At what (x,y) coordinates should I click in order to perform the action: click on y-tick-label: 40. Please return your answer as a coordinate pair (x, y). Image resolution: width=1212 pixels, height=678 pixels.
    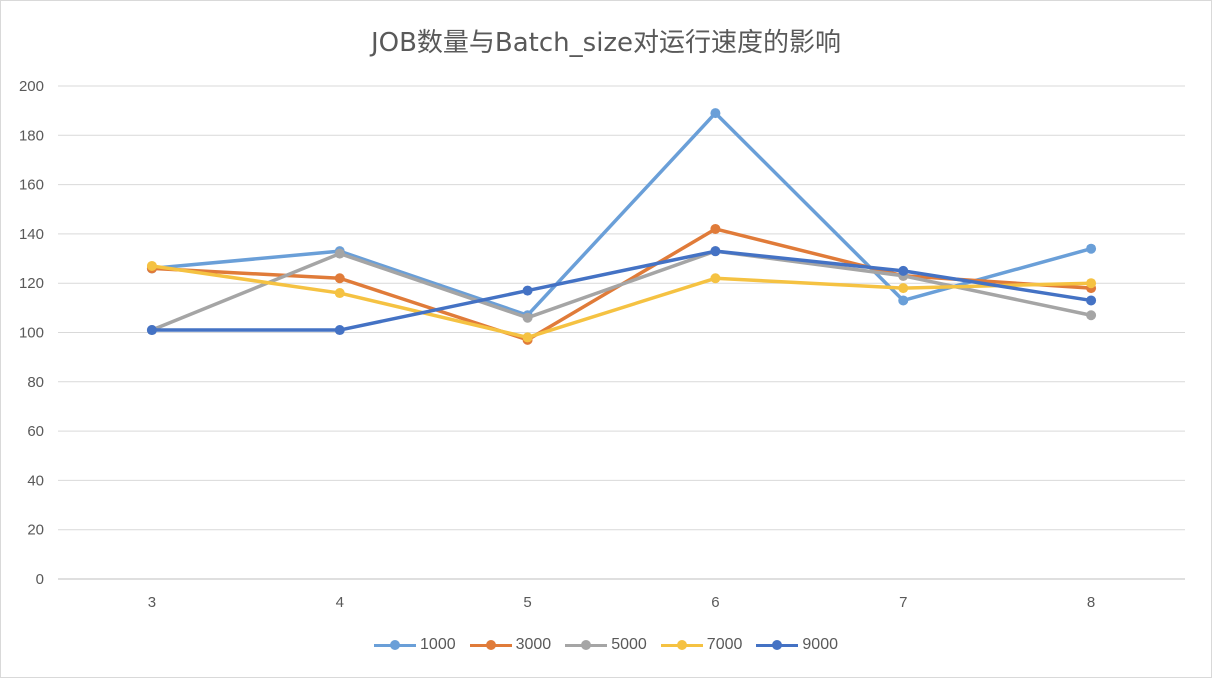
    Looking at the image, I should click on (35, 480).